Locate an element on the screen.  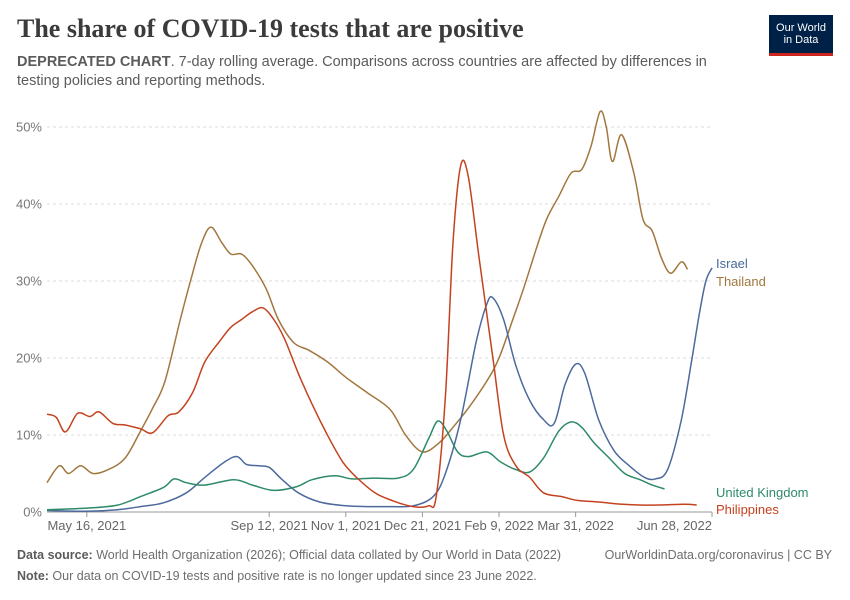
x-tick-label: Dec 21, 2021 is located at coordinates (422, 525).